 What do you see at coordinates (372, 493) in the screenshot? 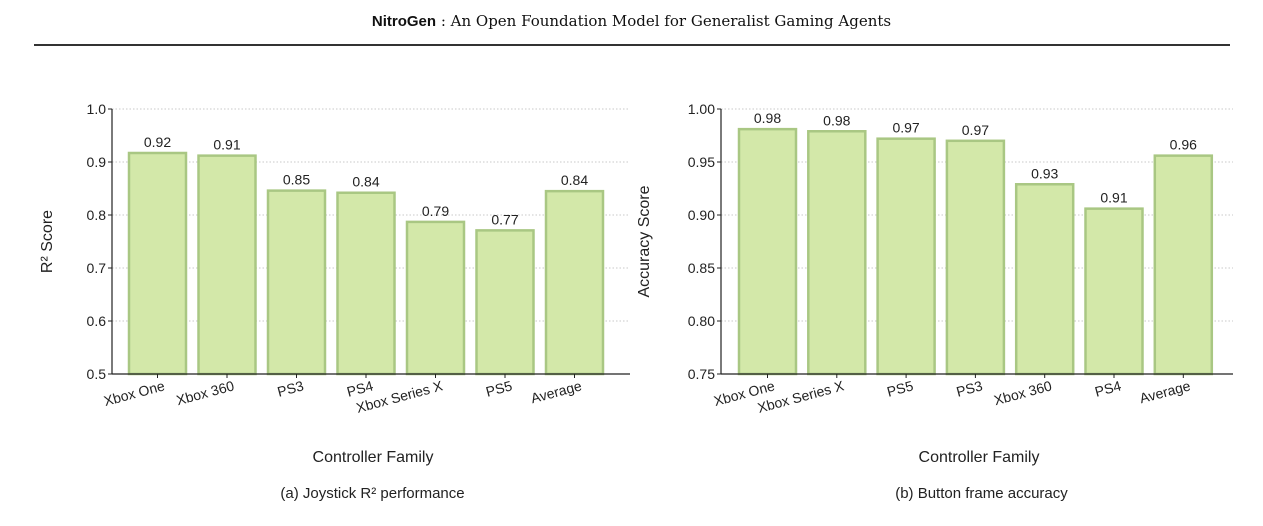
I see `caption-joystick: (a) Joystick R² performance` at bounding box center [372, 493].